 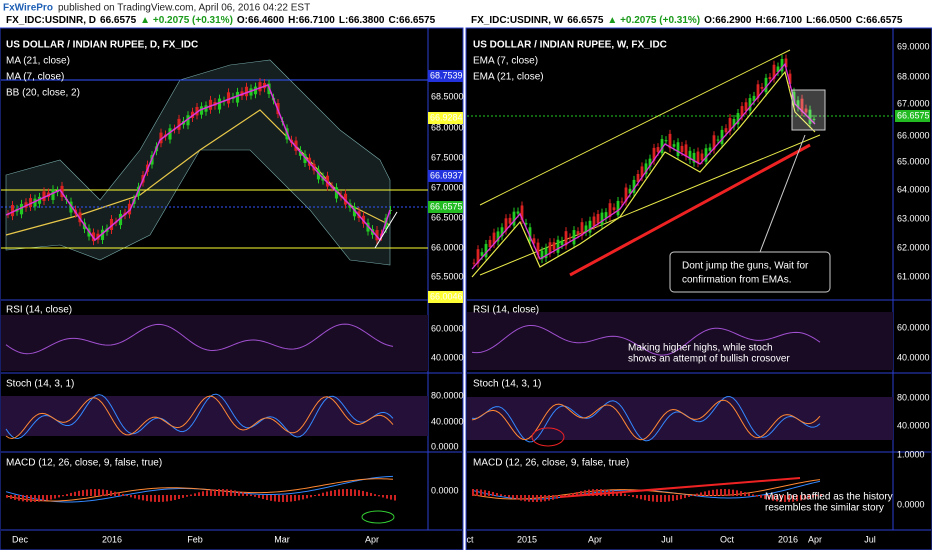 I want to click on symbol-part: ▲ +0.2075 (+0.31%), so click(x=186, y=20).